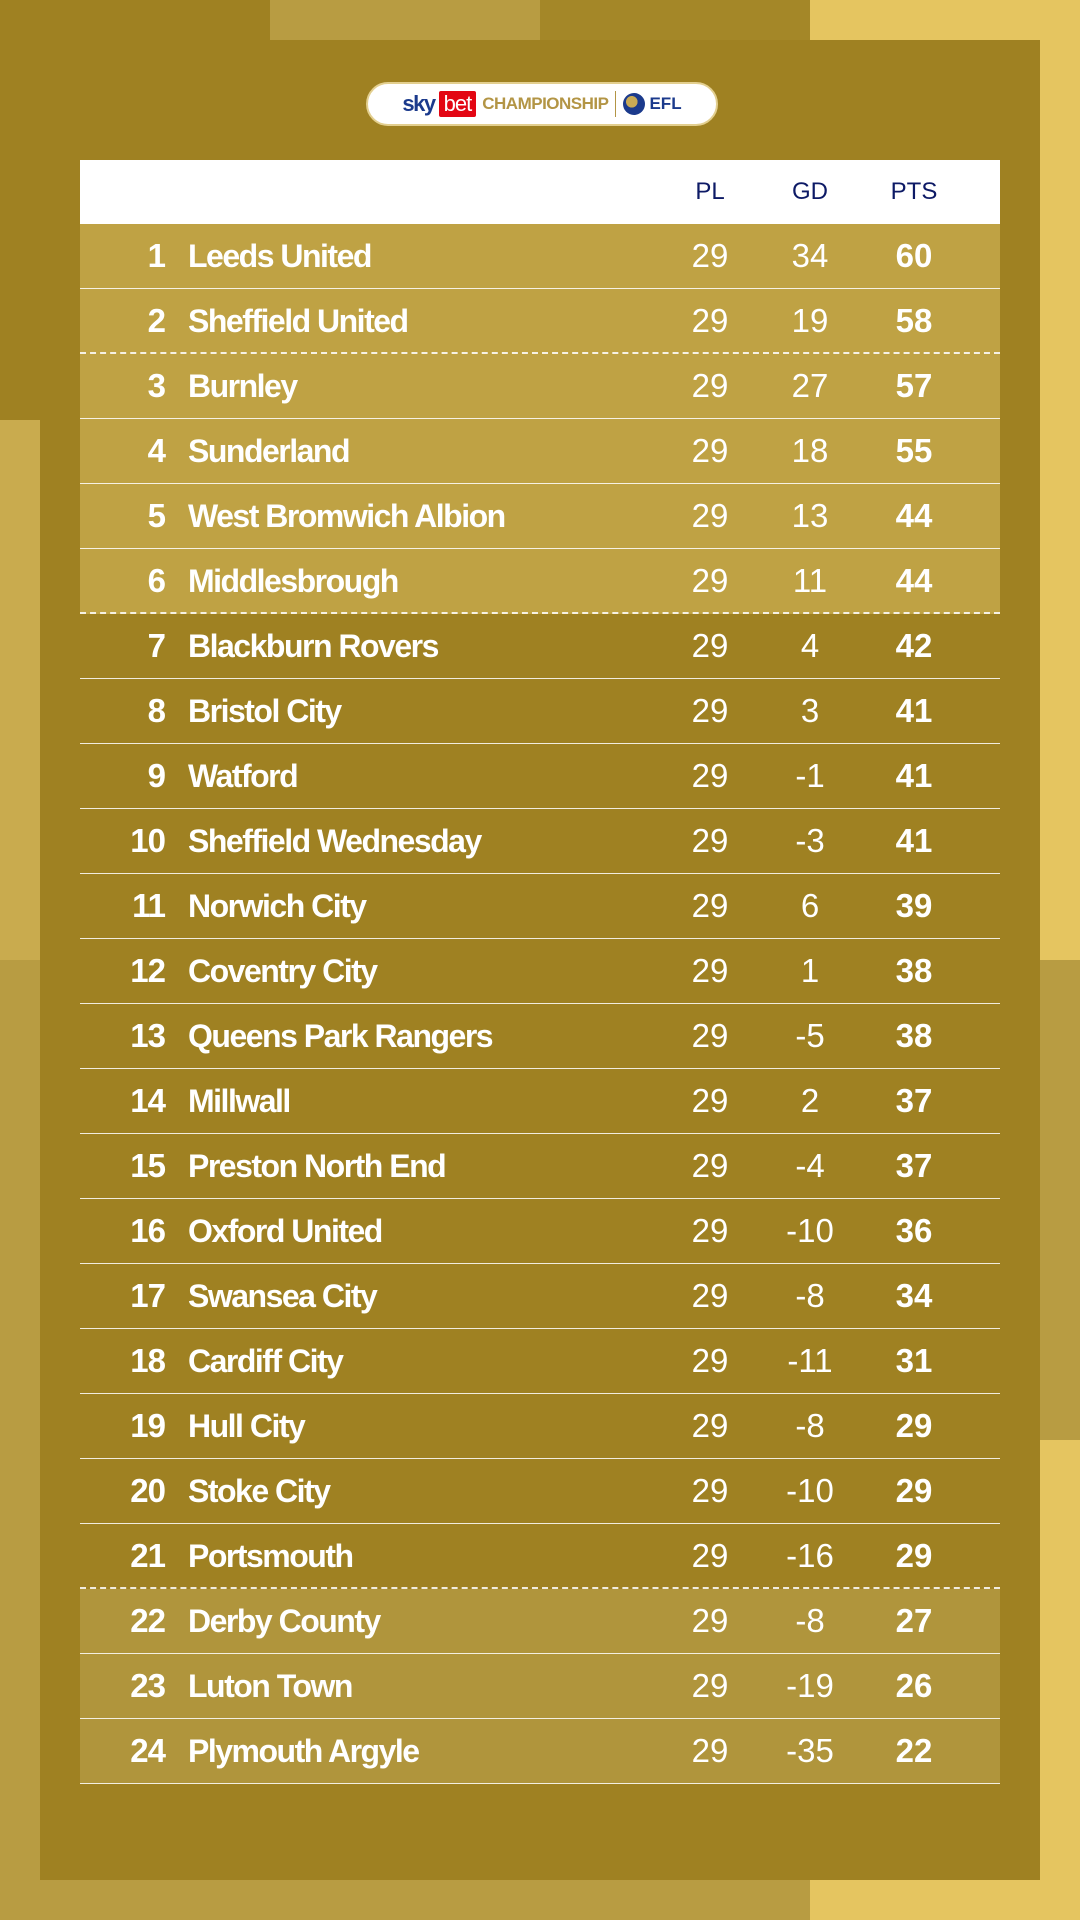 Image resolution: width=1080 pixels, height=1920 pixels. What do you see at coordinates (156, 580) in the screenshot?
I see `position: 6` at bounding box center [156, 580].